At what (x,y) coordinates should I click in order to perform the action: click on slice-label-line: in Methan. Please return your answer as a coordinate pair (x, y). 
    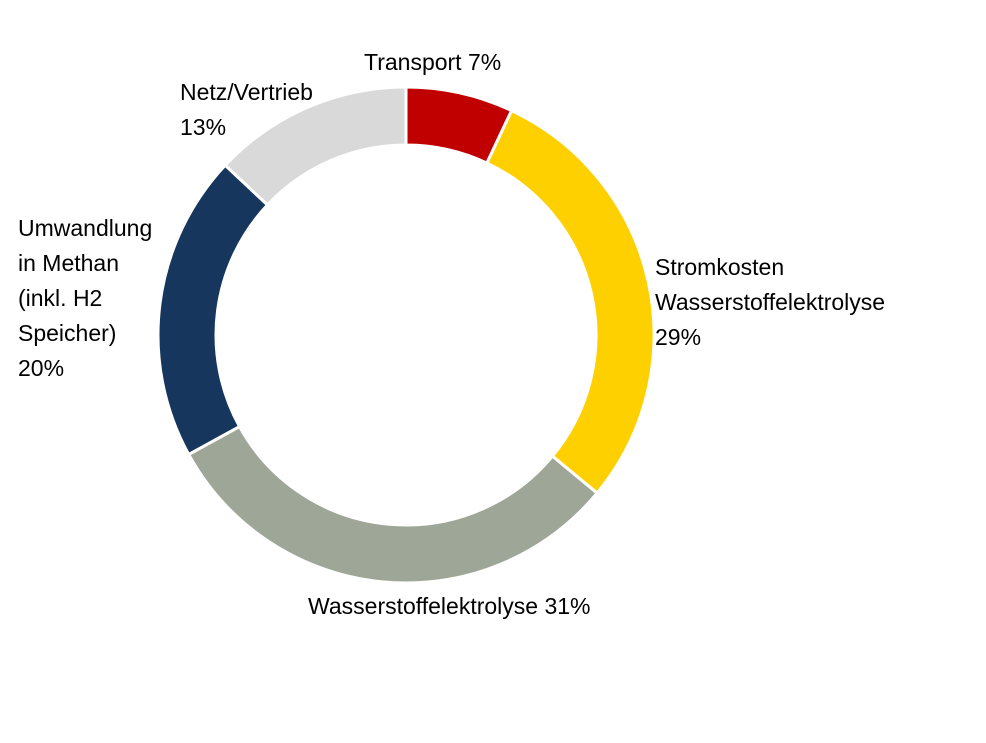
    Looking at the image, I should click on (68, 263).